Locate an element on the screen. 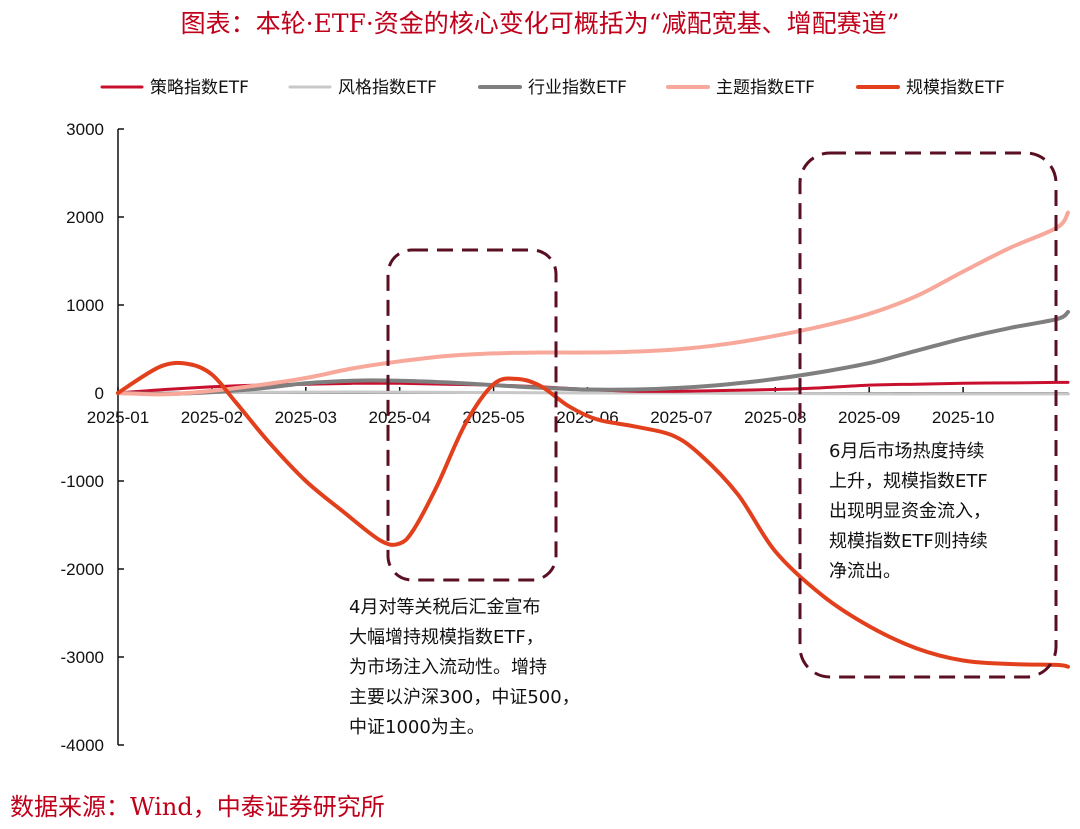 Image resolution: width=1080 pixels, height=829 pixels. x-tick-label: 2025-02 is located at coordinates (212, 417).